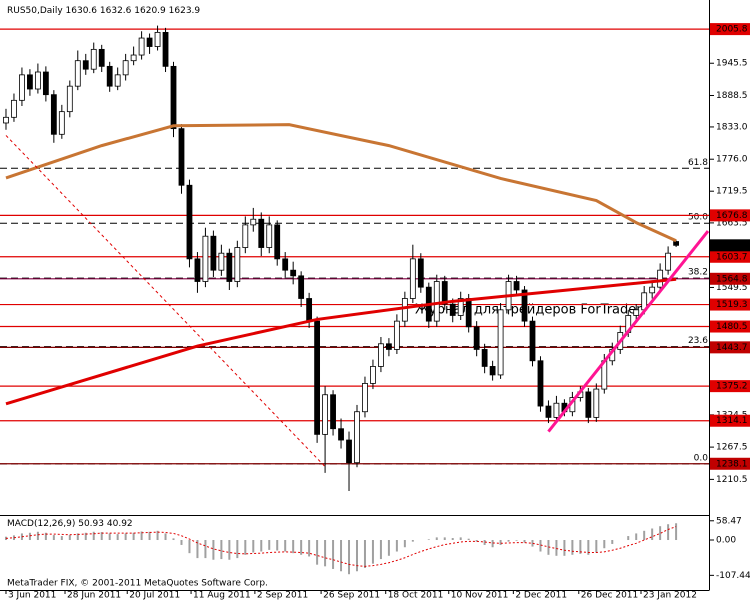 The height and width of the screenshot is (600, 750). Describe the element at coordinates (91, 524) in the screenshot. I see `macd-value: 50.93` at that location.